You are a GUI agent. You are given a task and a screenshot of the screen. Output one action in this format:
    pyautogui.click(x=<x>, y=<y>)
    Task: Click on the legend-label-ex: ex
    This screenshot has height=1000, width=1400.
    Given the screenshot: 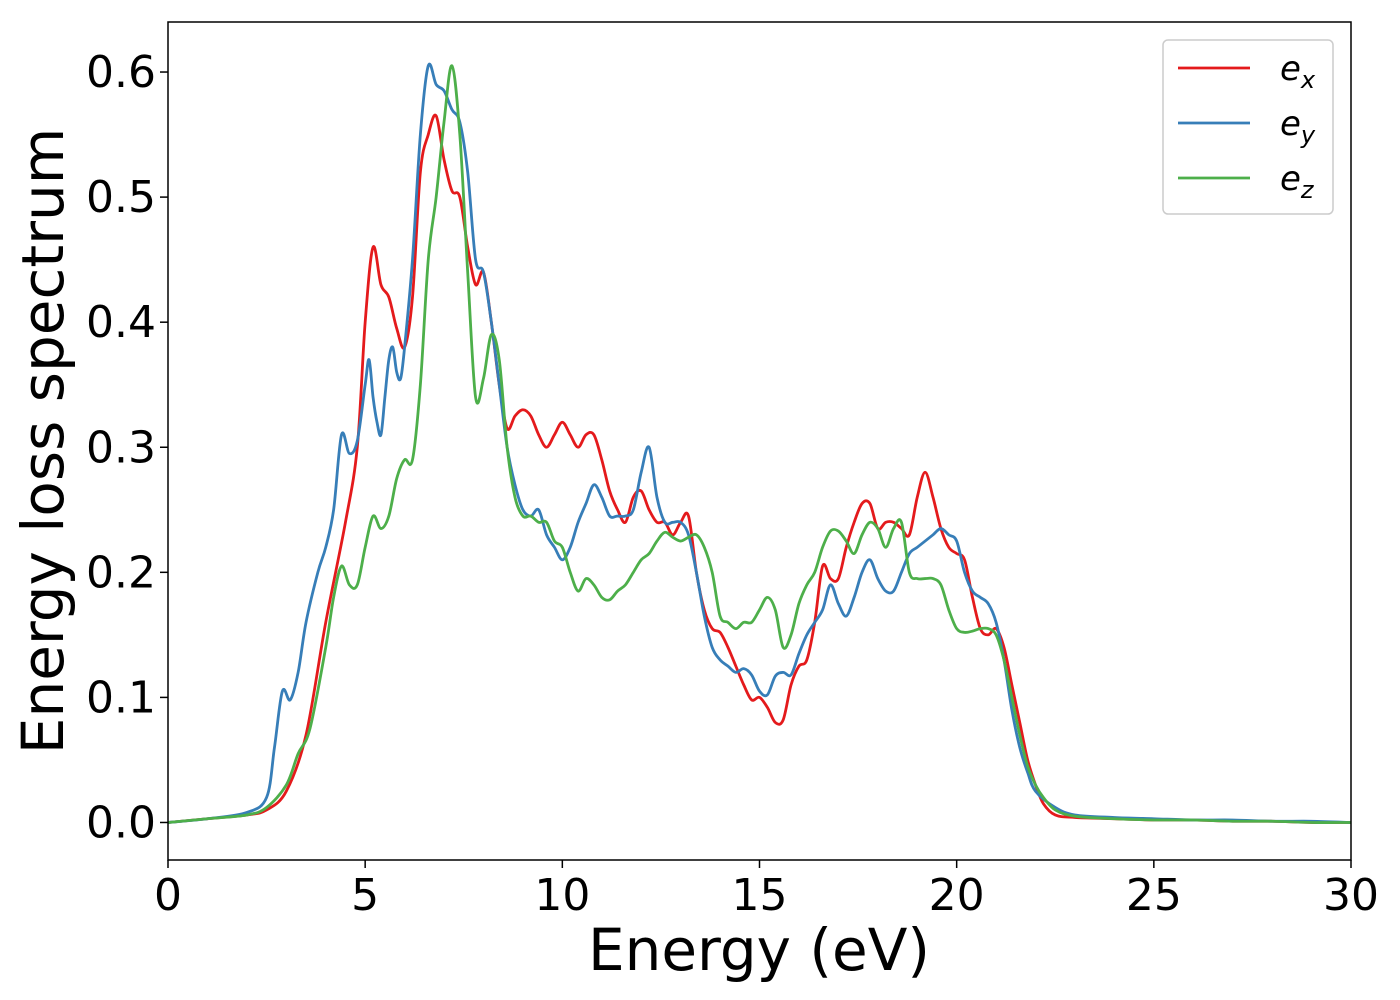 What is the action you would take?
    pyautogui.click(x=1298, y=71)
    